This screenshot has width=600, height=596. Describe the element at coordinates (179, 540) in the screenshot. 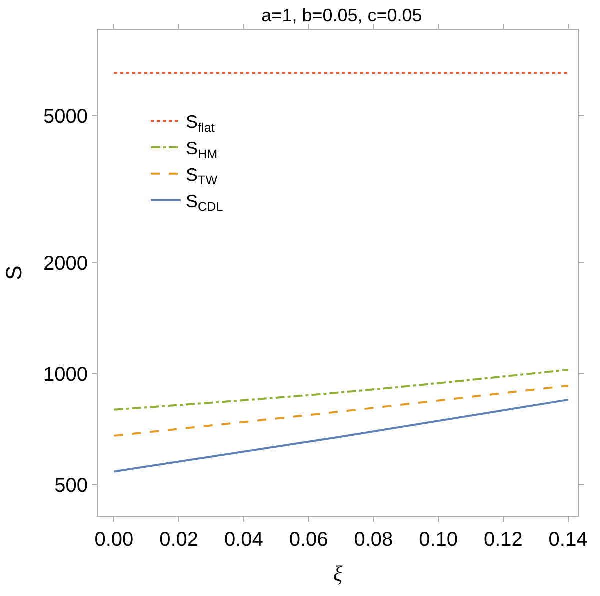

I see `x-tick-label: 0.02` at that location.